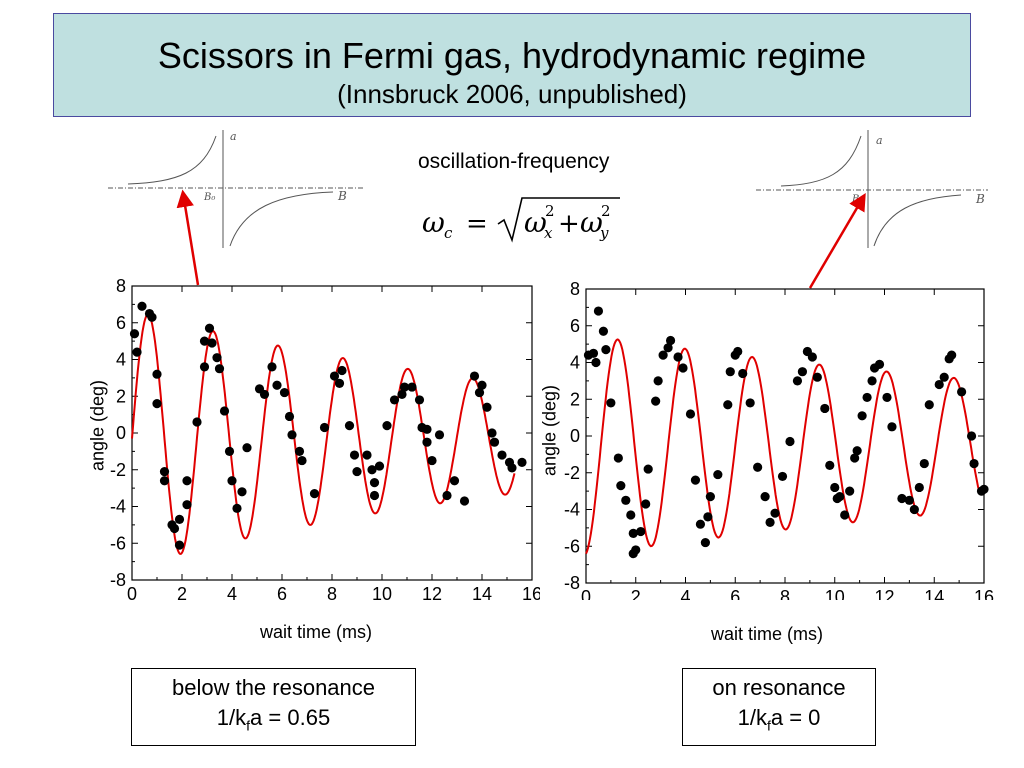 The height and width of the screenshot is (768, 1024). Describe the element at coordinates (569, 224) in the screenshot. I see `formula-plus: +` at that location.